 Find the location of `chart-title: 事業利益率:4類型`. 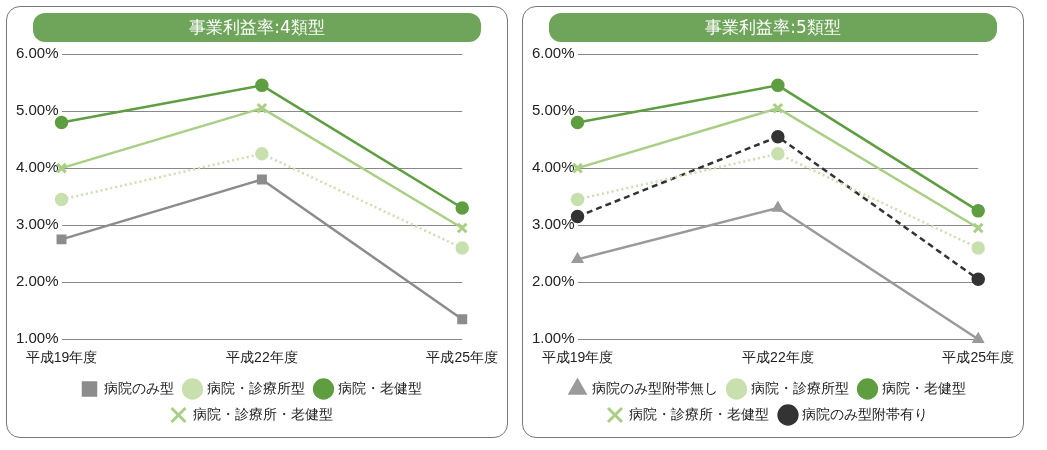

chart-title: 事業利益率:4類型 is located at coordinates (257, 27).